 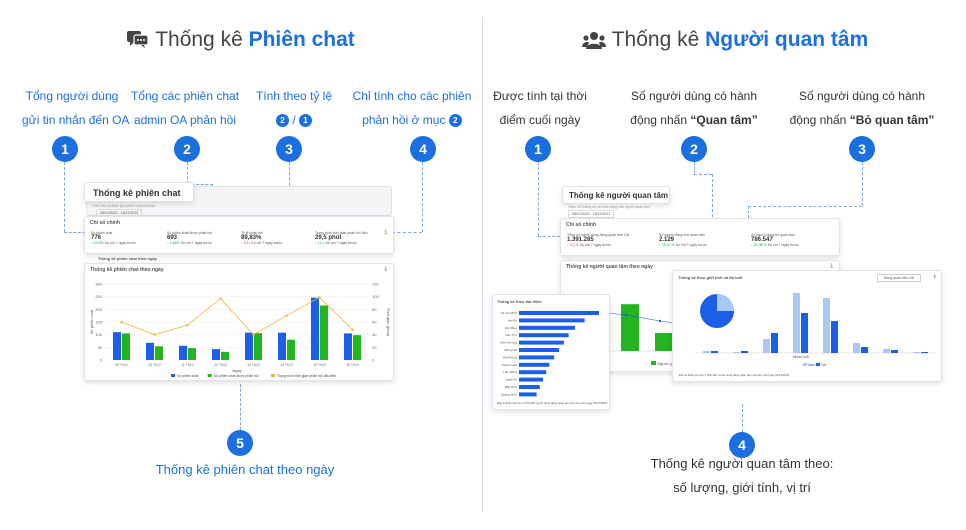 What do you see at coordinates (373, 360) in the screenshot?
I see `y2-tick-label: 0` at bounding box center [373, 360].